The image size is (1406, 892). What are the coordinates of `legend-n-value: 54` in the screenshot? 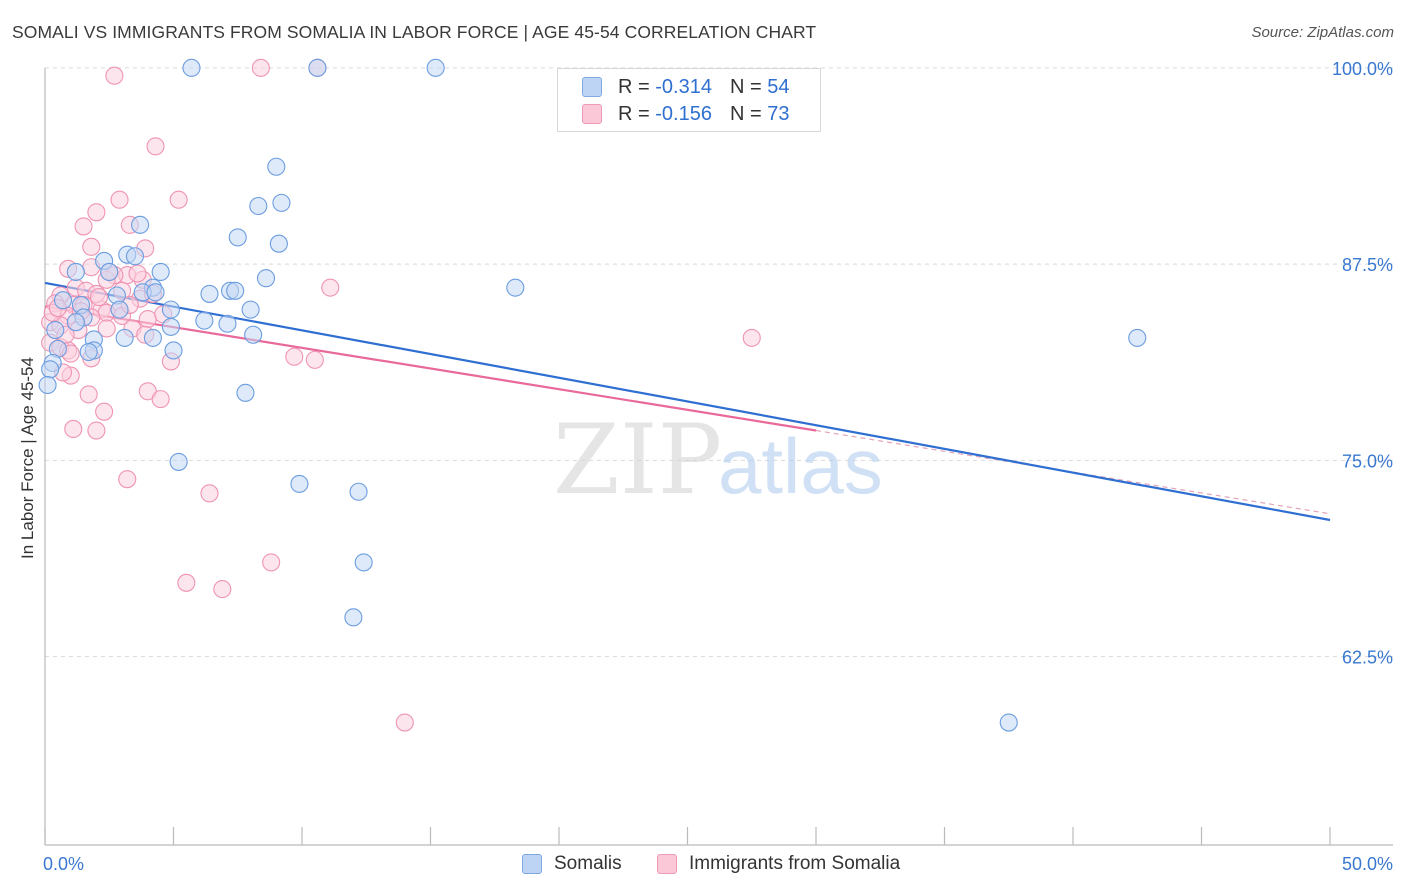 It's located at (778, 86).